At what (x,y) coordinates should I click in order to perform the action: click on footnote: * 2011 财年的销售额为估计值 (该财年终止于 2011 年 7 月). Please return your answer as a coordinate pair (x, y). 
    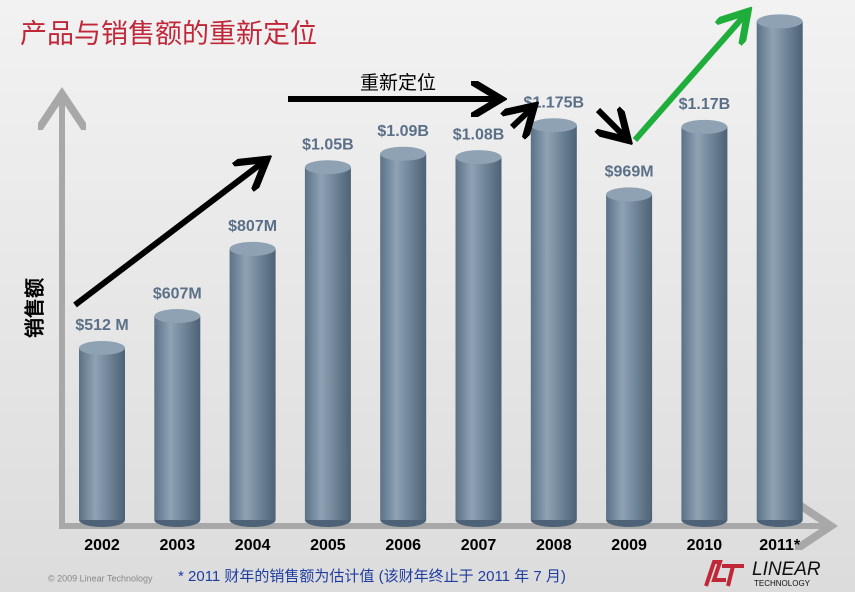
    Looking at the image, I should click on (372, 576).